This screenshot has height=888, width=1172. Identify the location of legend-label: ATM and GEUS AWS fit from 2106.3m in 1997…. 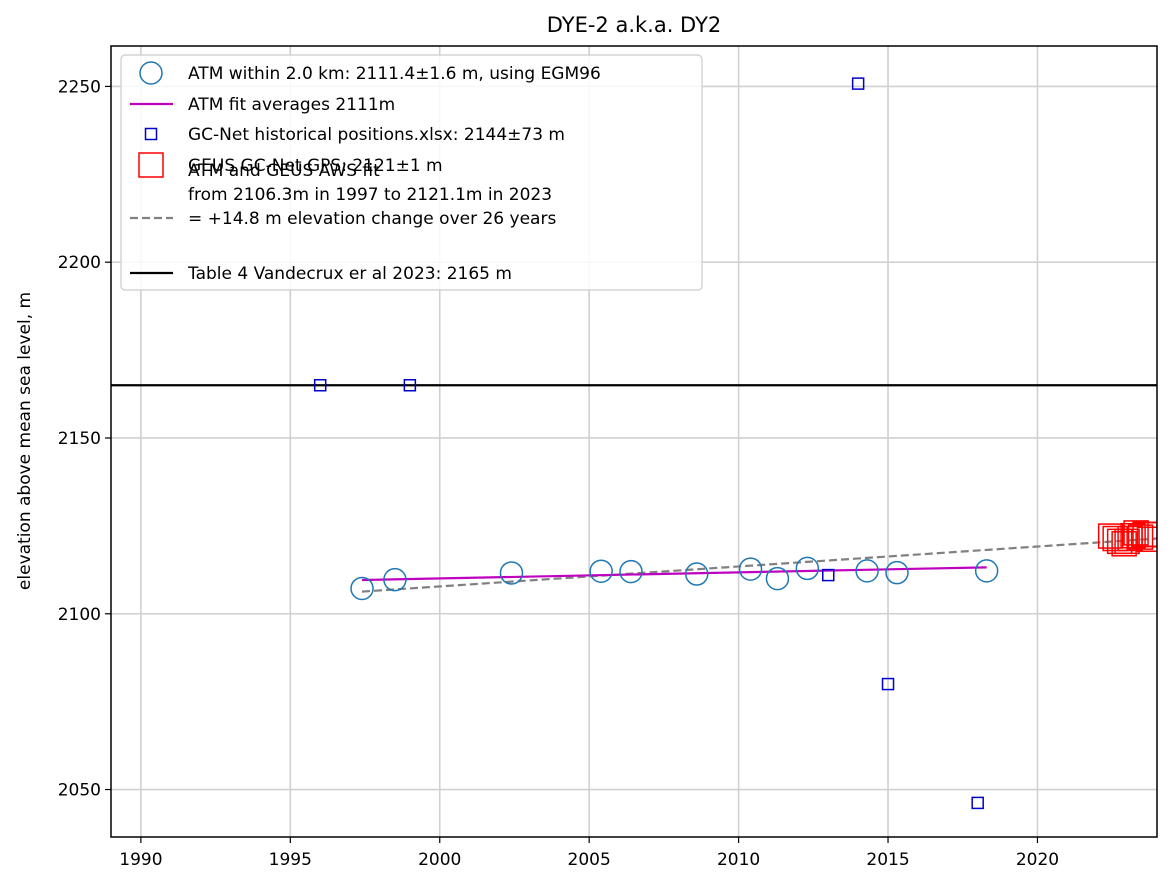
(372, 195).